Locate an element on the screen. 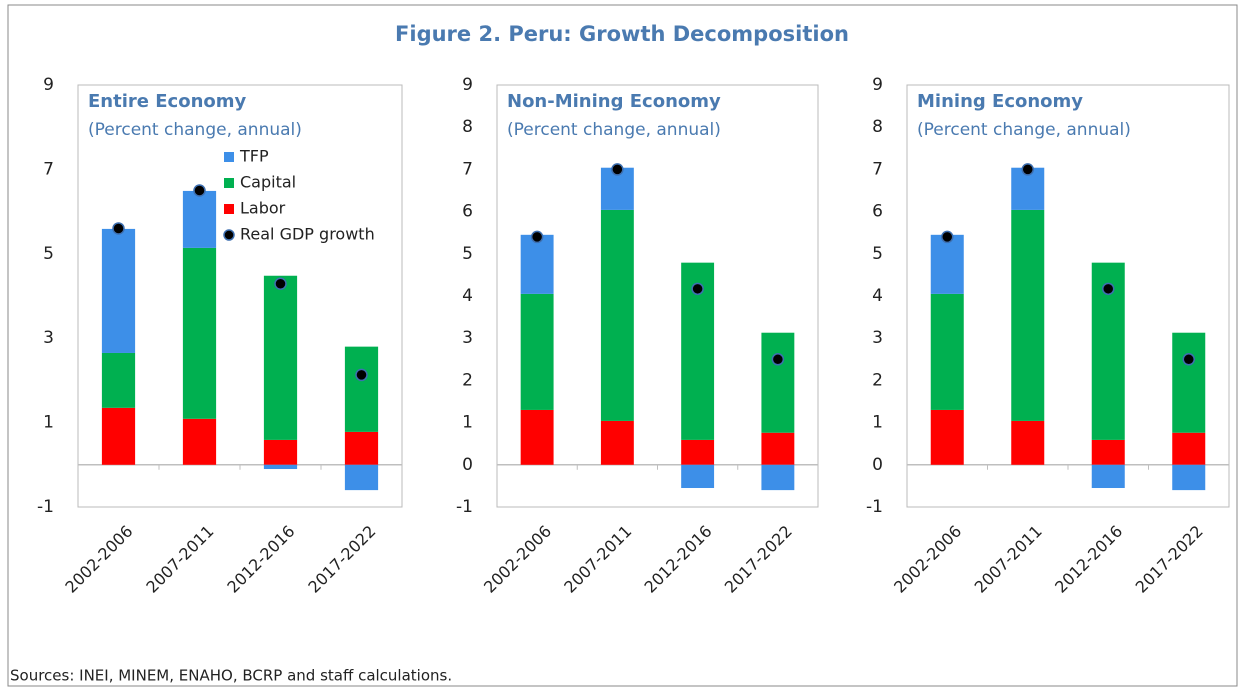  legend-label: TFP is located at coordinates (254, 156).